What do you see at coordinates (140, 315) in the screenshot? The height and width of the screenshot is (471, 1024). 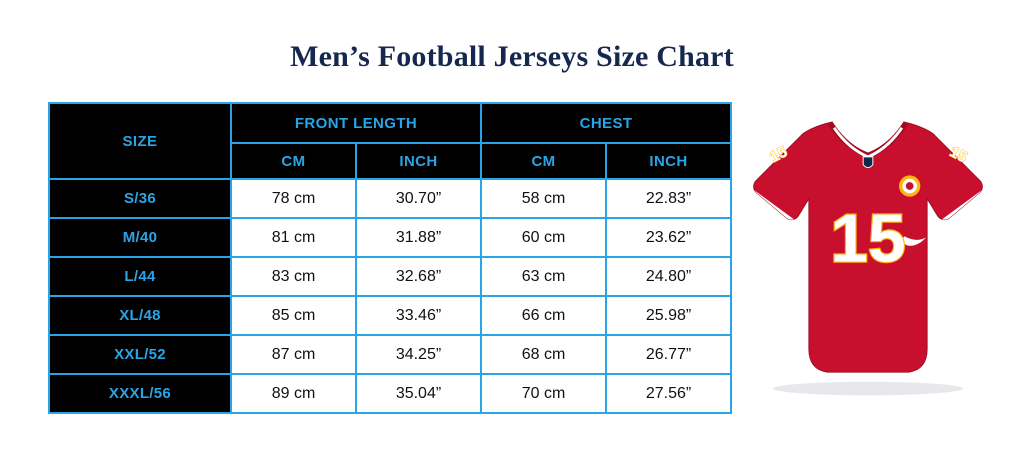 I see `size-cell: XL/48` at bounding box center [140, 315].